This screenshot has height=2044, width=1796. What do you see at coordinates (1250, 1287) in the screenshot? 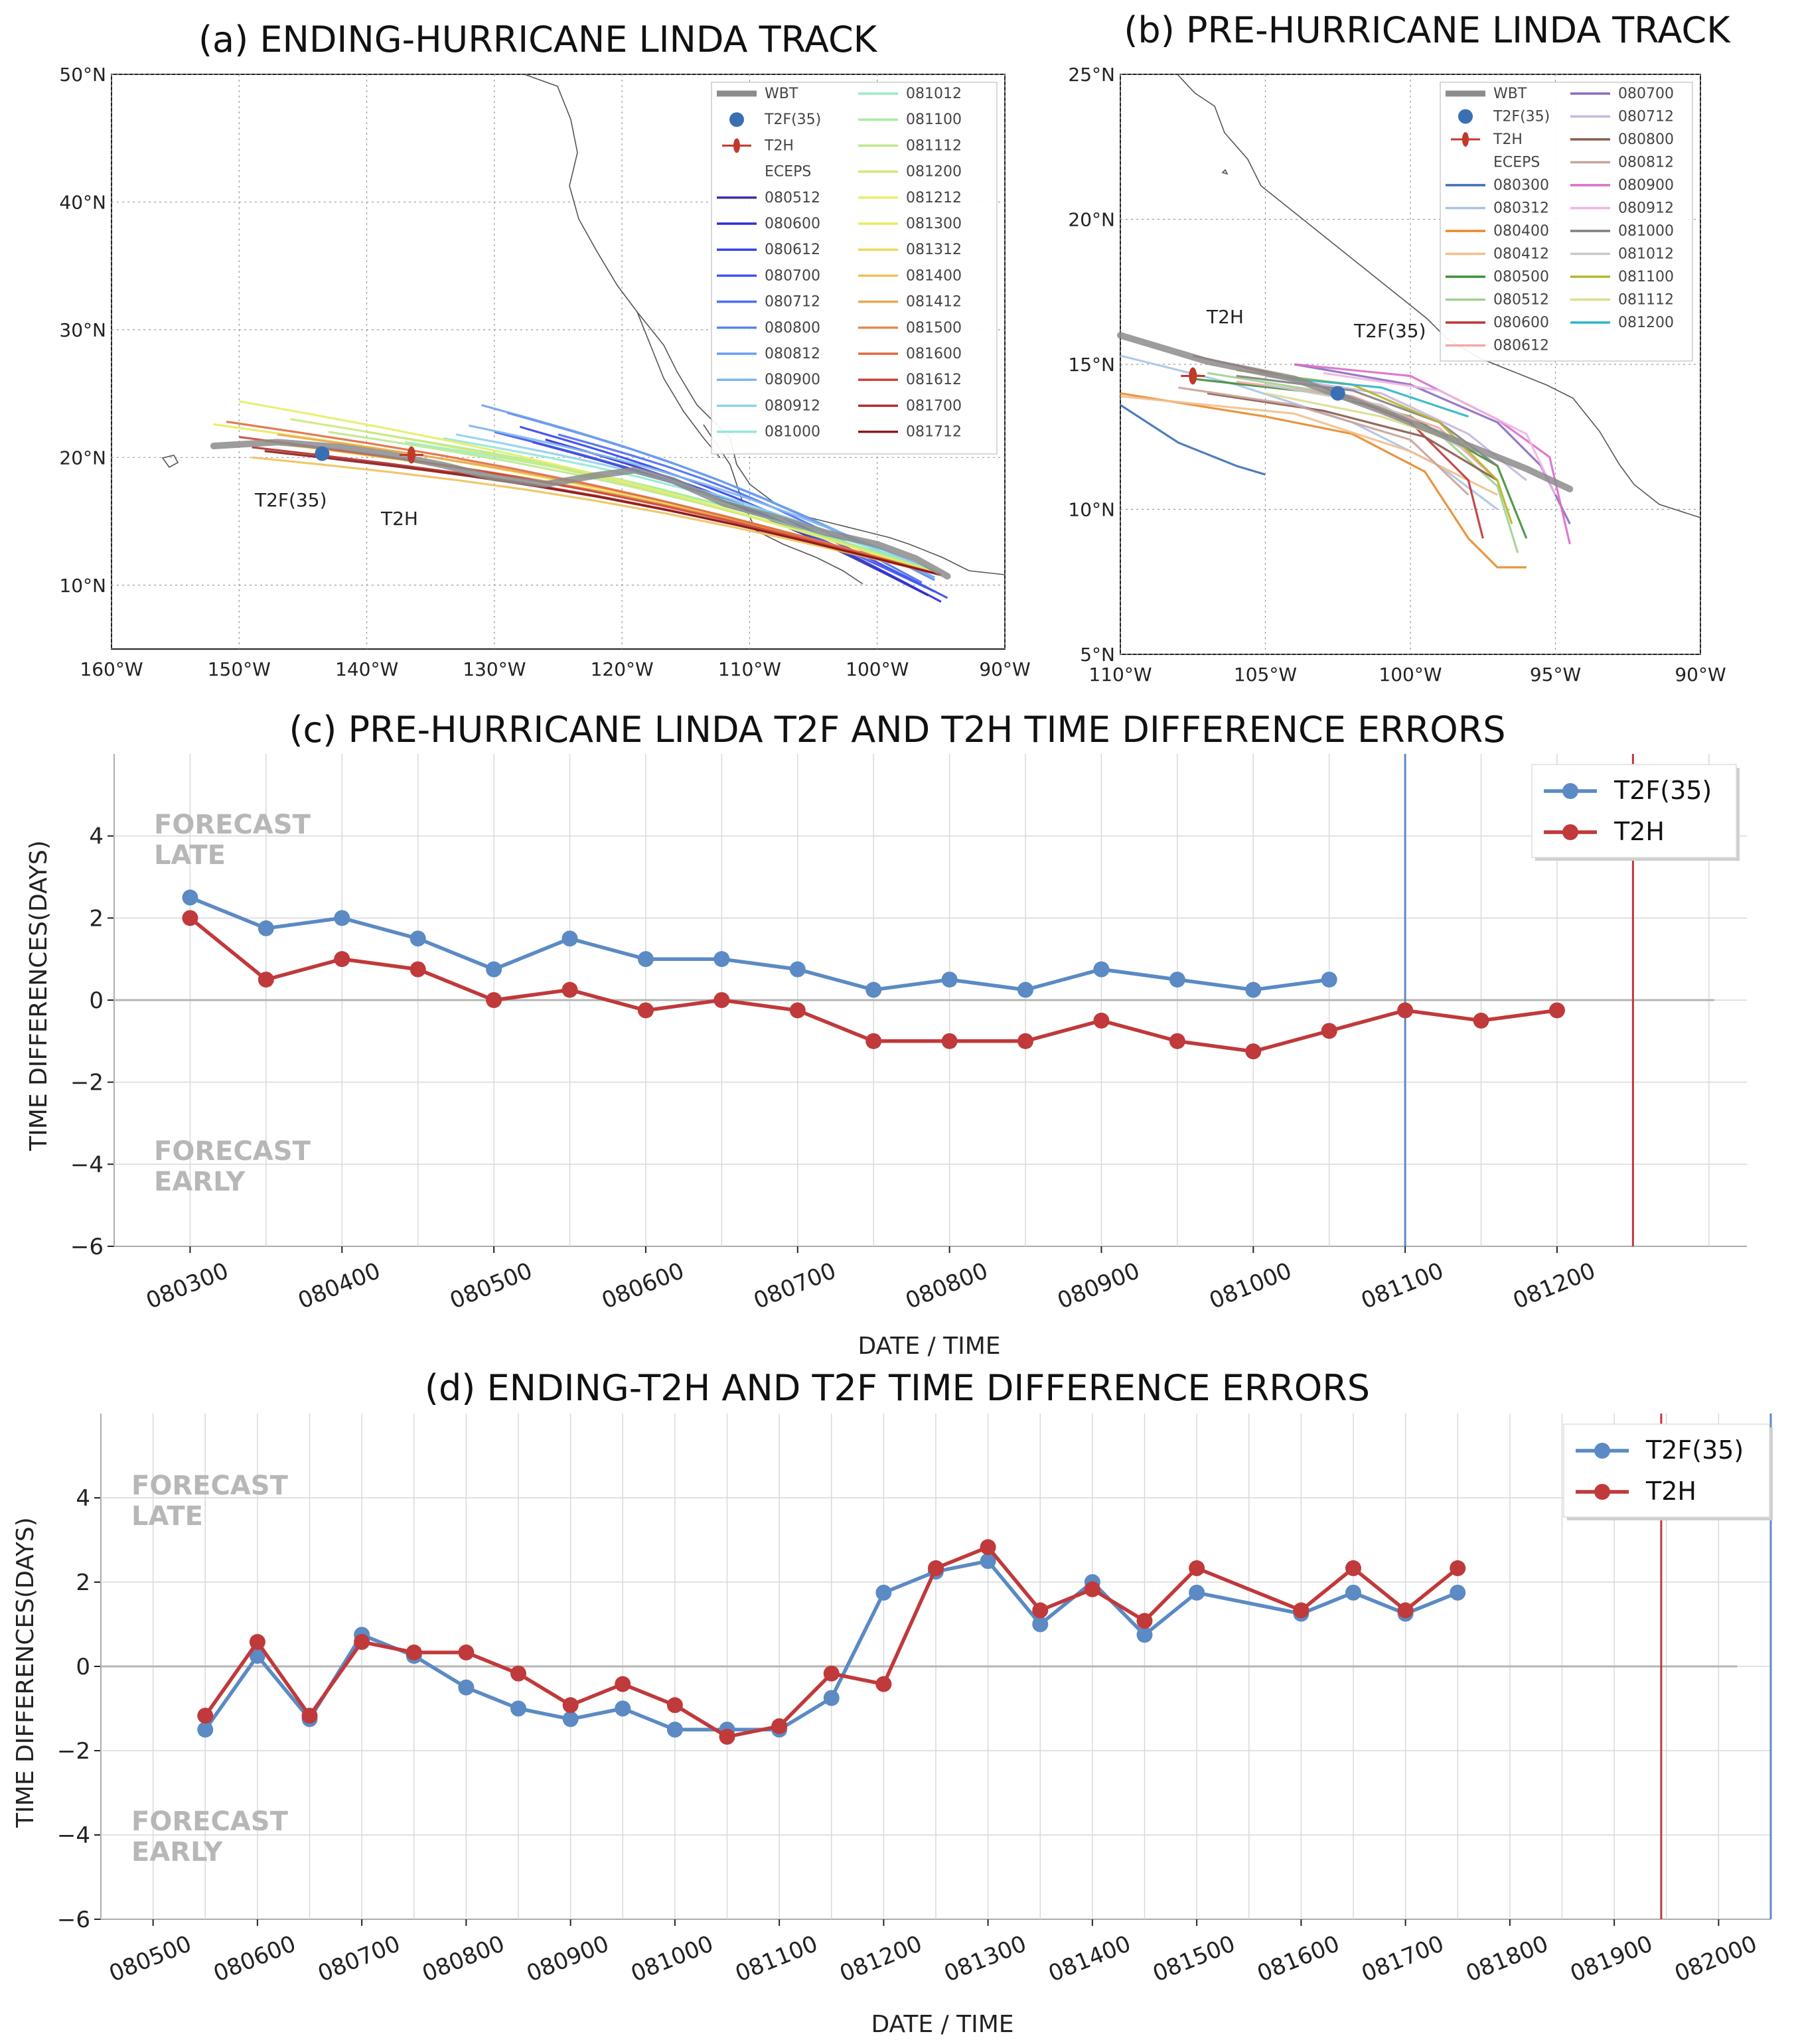
I see `x-tick-label: 081000` at bounding box center [1250, 1287].